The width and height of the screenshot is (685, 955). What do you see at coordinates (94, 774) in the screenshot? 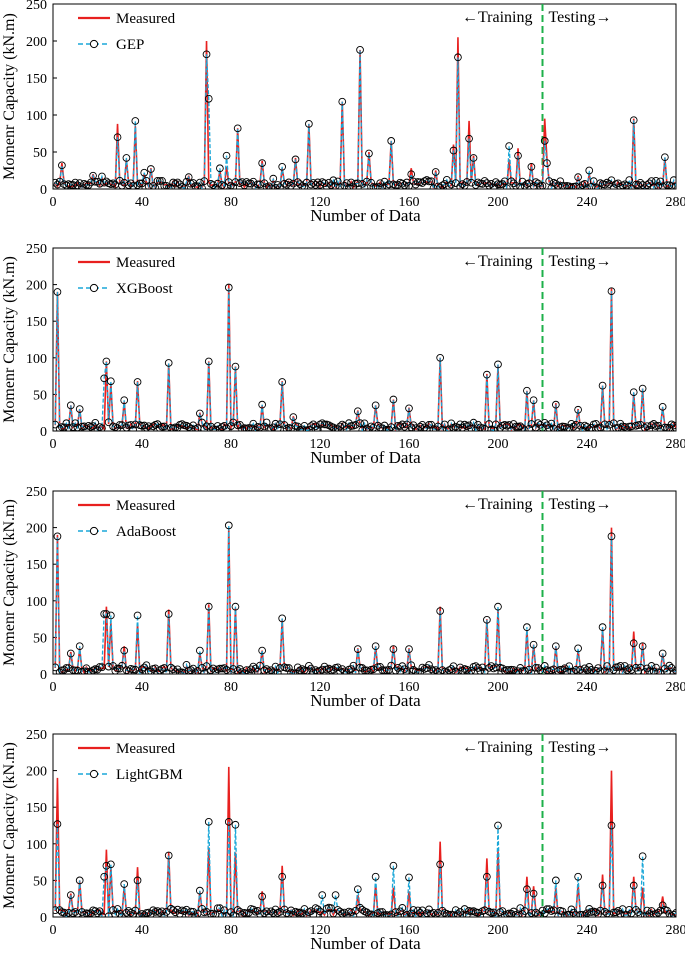
I see `legend-predicted-marker` at bounding box center [94, 774].